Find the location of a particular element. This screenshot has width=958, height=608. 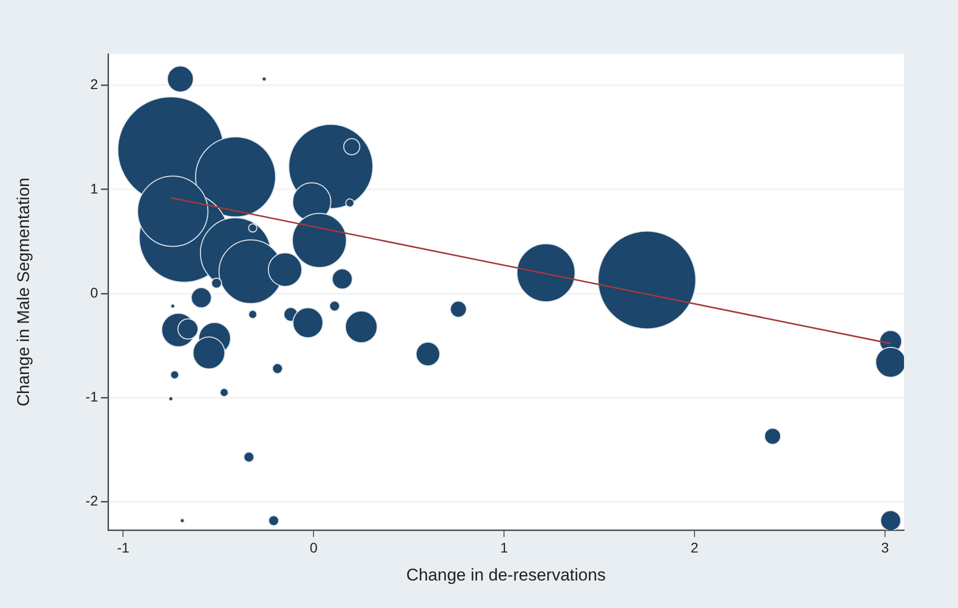

x-tick-label: 3 is located at coordinates (885, 547).